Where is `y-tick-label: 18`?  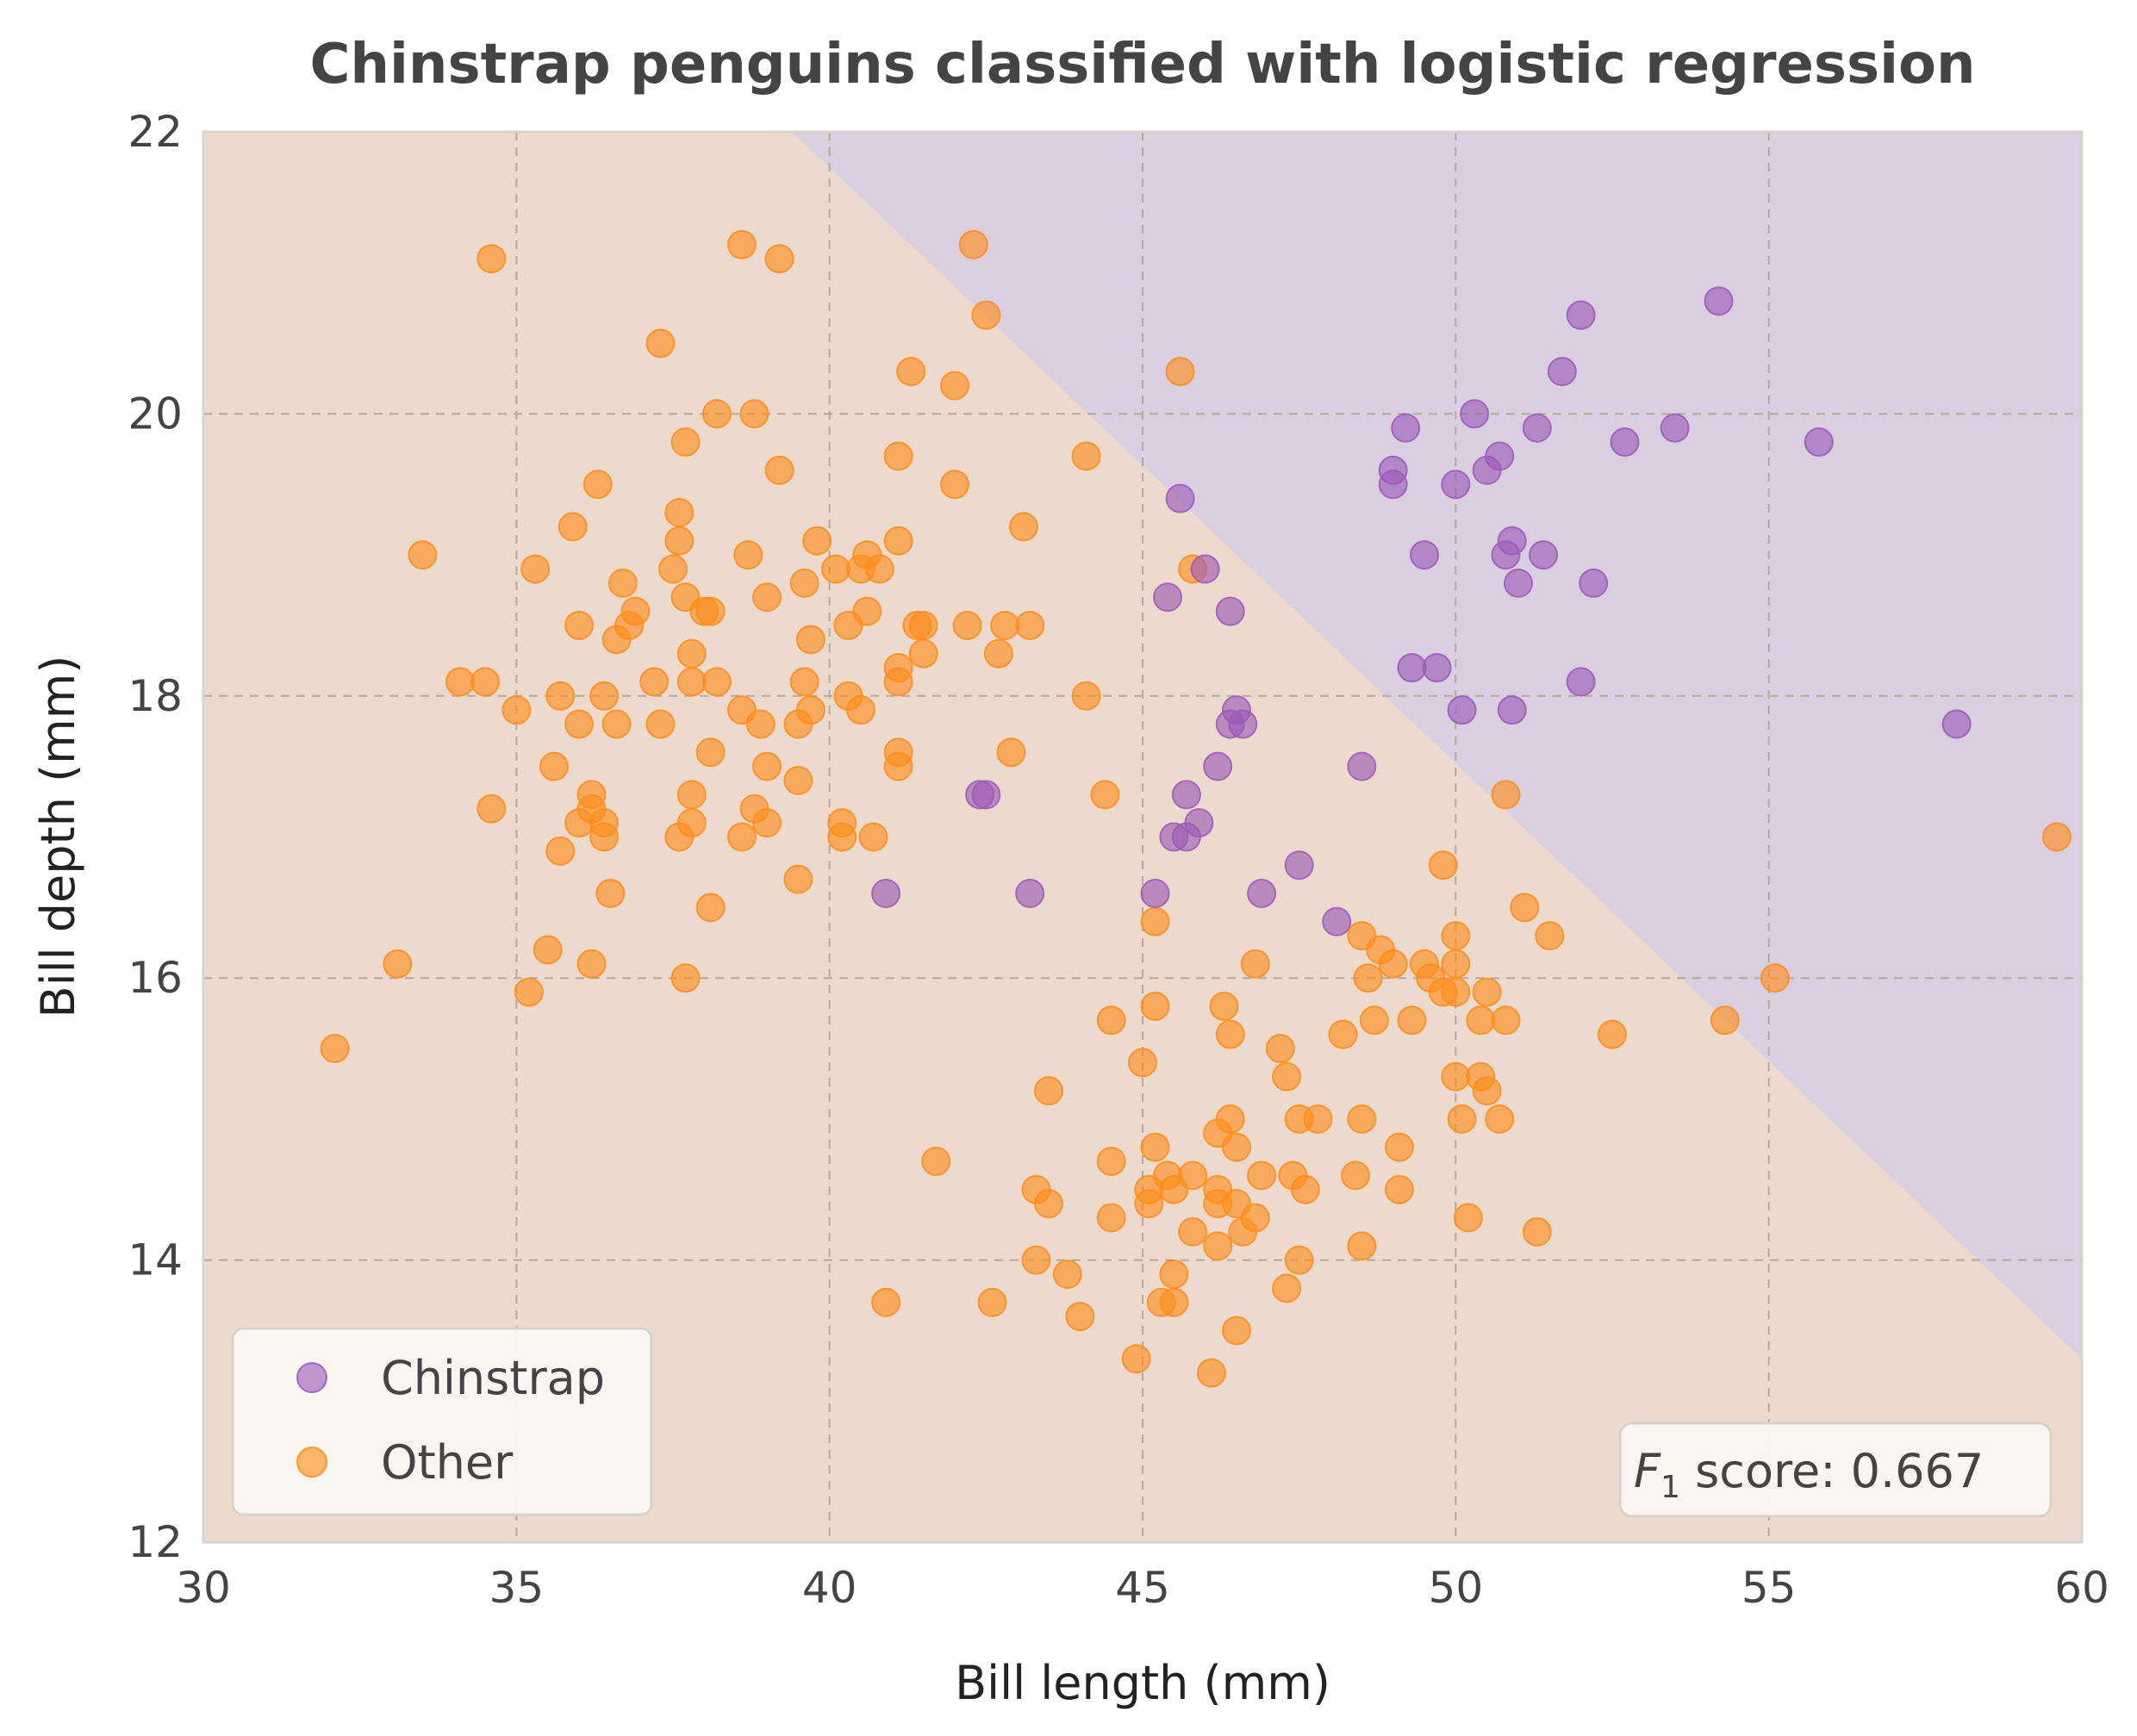 y-tick-label: 18 is located at coordinates (155, 696).